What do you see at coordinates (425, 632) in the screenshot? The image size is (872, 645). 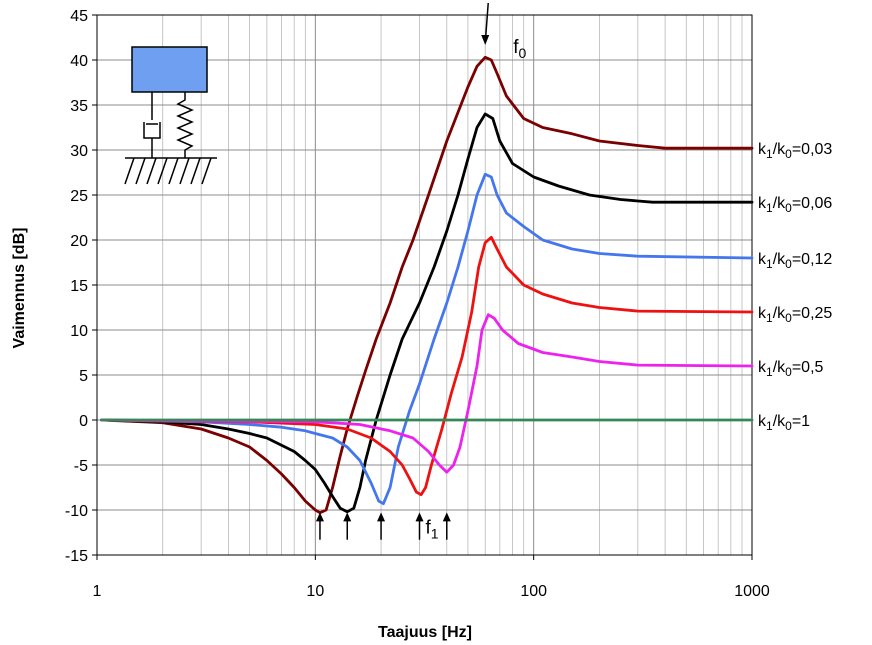 I see `x-axis-label: Taajuus [Hz]` at bounding box center [425, 632].